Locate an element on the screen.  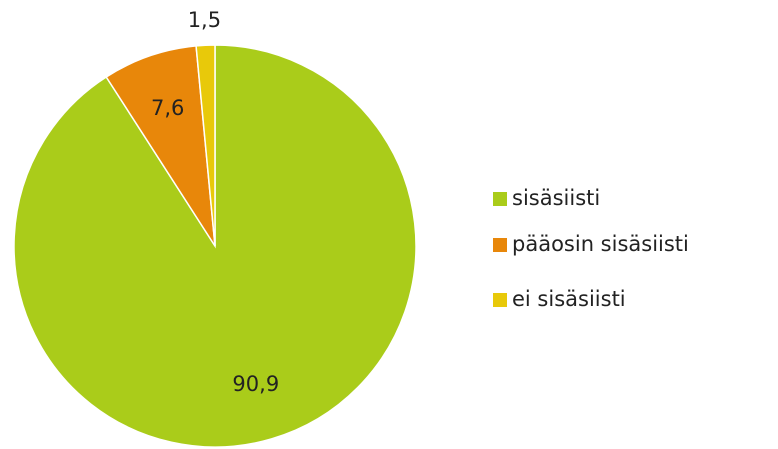
data-label: 90,9 is located at coordinates (255, 384).